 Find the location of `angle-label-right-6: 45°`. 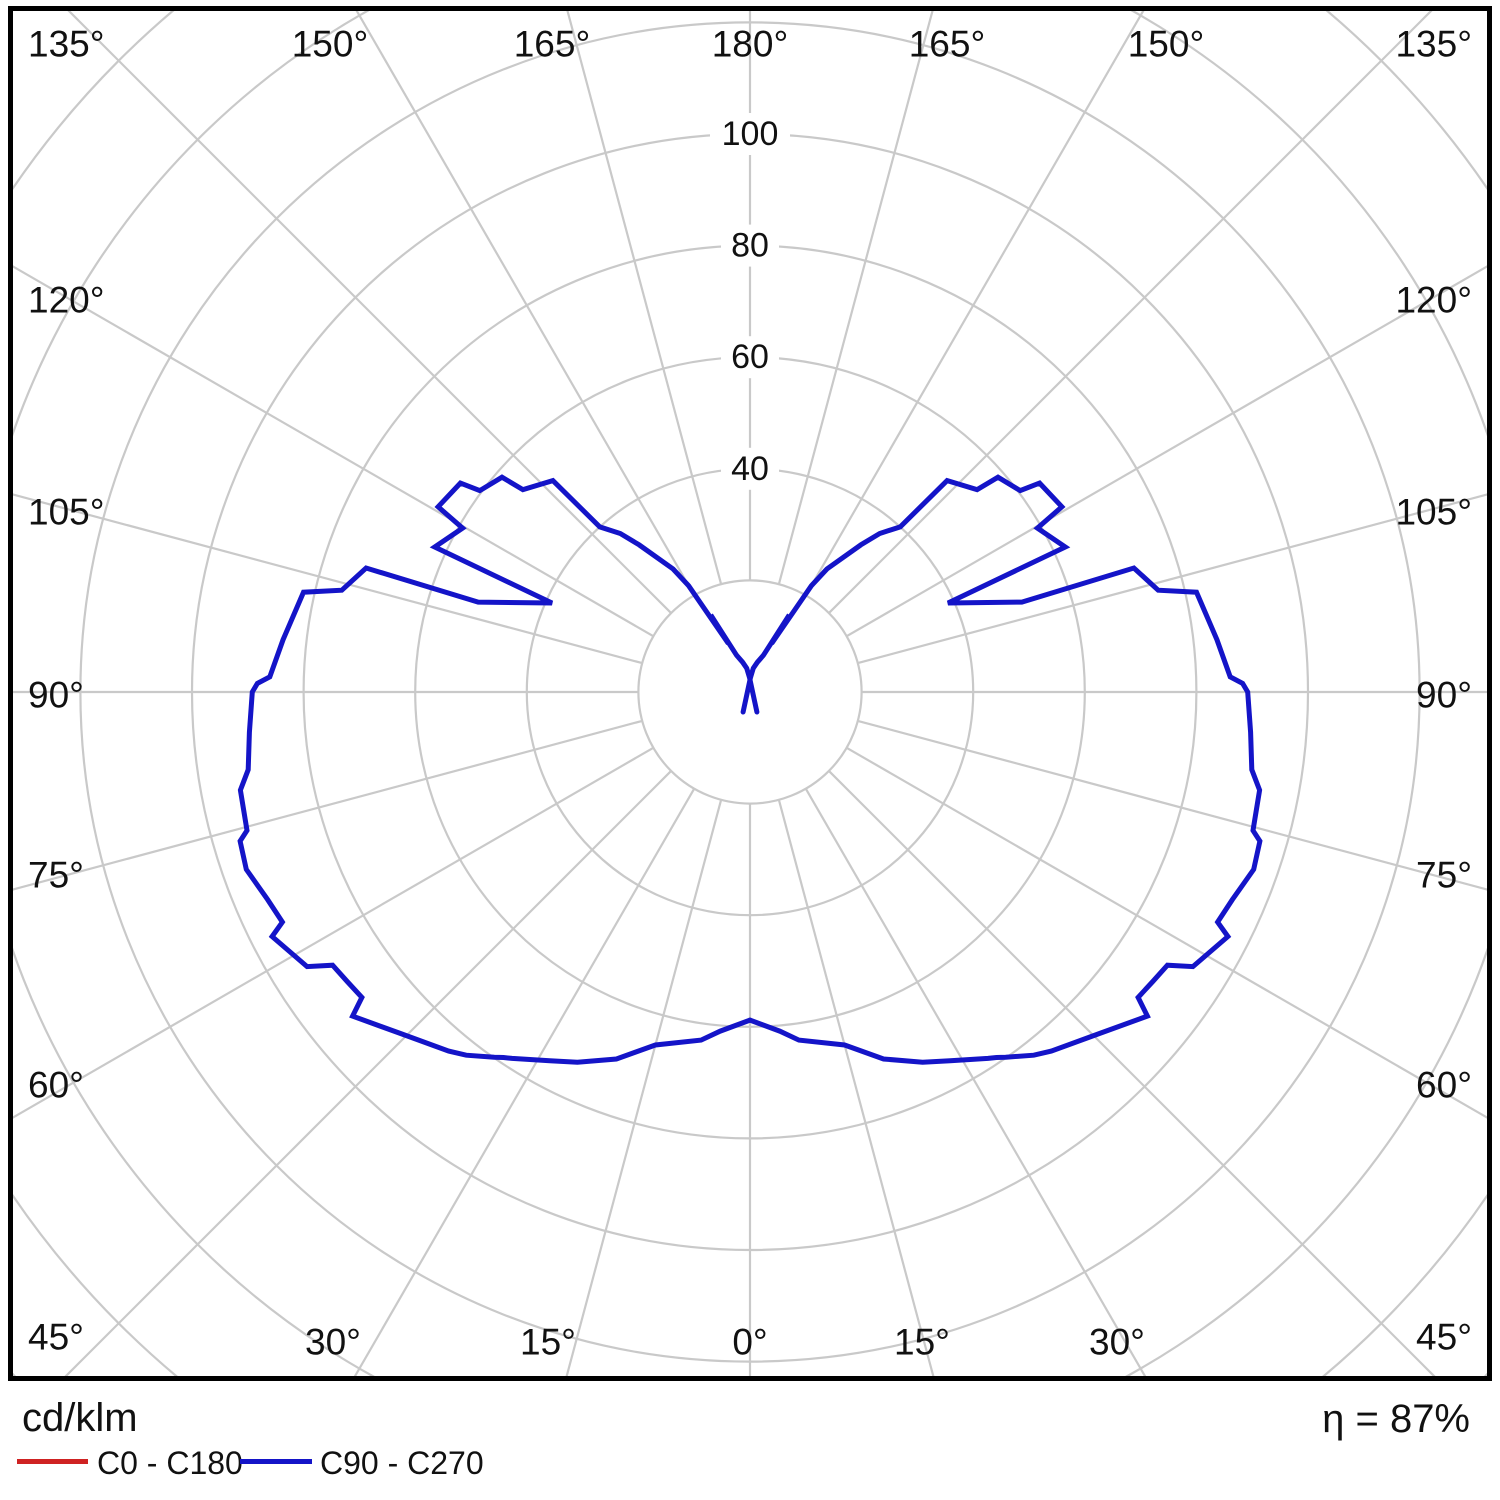

angle-label-right-6: 45° is located at coordinates (1444, 1337).